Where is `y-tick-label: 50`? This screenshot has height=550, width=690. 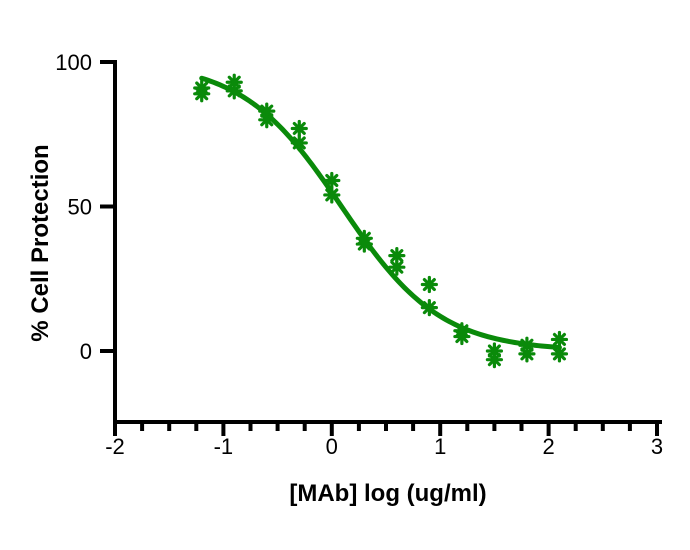 y-tick-label: 50 is located at coordinates (80, 207).